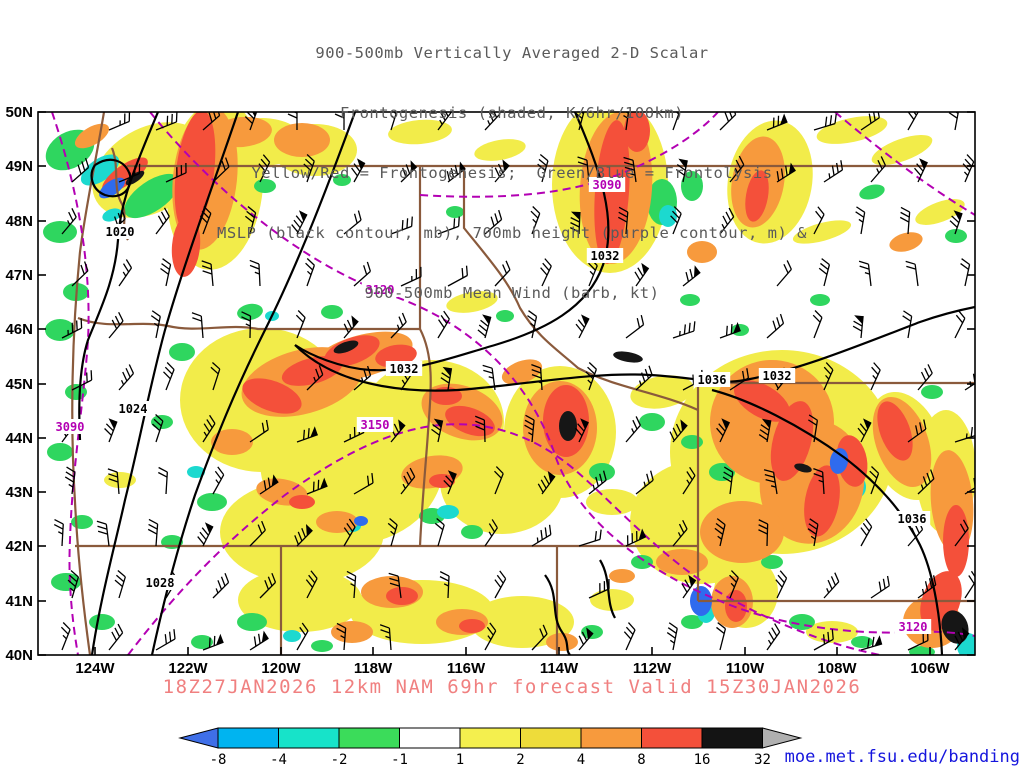 This screenshot has width=1024, height=768. What do you see at coordinates (490, 747) in the screenshot?
I see `colorbar: -8 -4 -2 -1 1 2 4 8 16 32` at bounding box center [490, 747].